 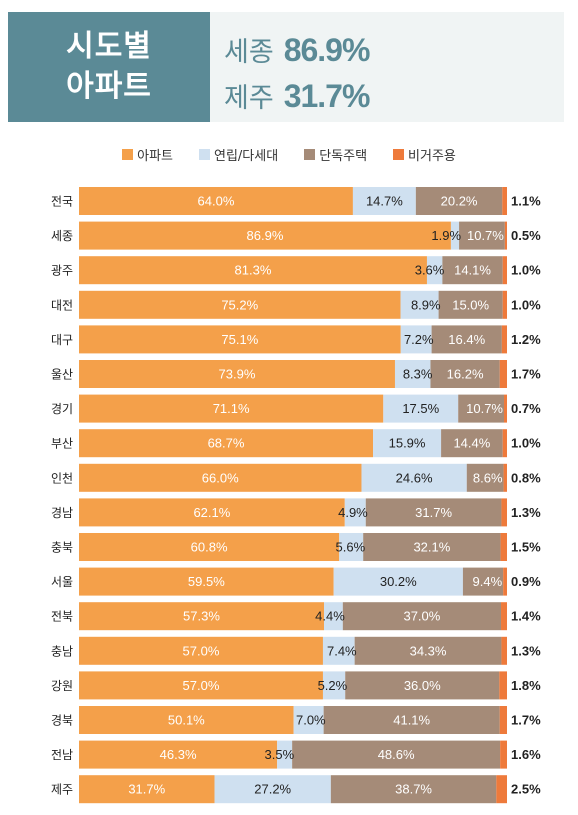 What do you see at coordinates (411, 720) in the screenshot?
I see `data-label-detached: 41.1%` at bounding box center [411, 720].